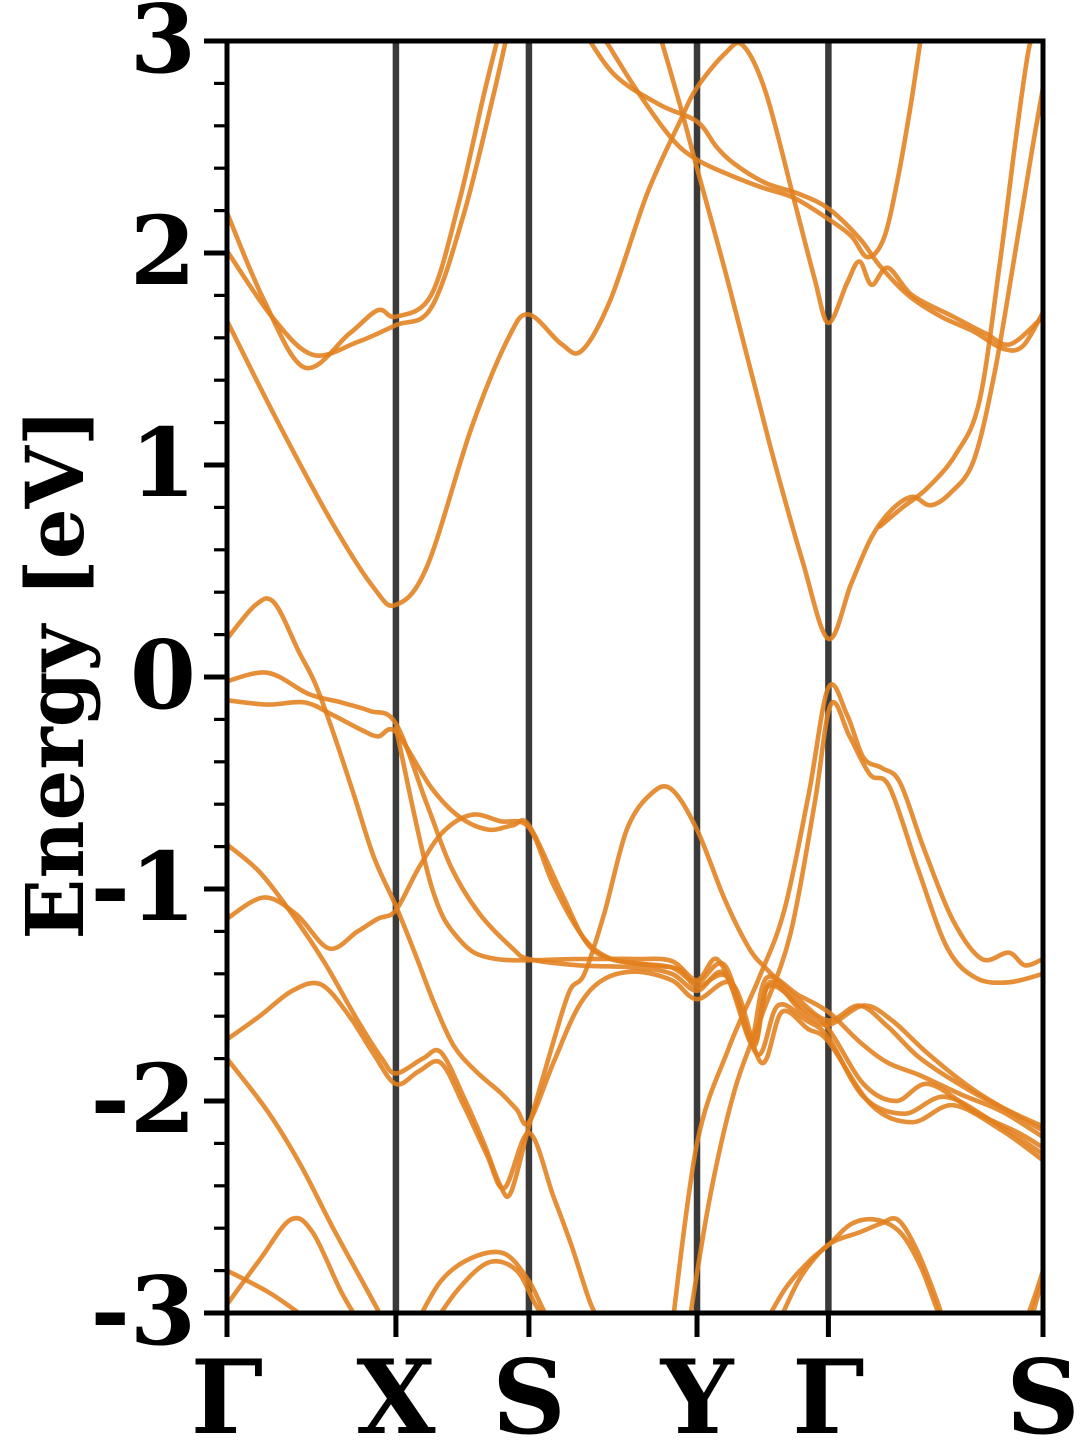 The height and width of the screenshot is (1440, 1080). What do you see at coordinates (697, 1389) in the screenshot?
I see `x-kpoint-label: Y` at bounding box center [697, 1389].